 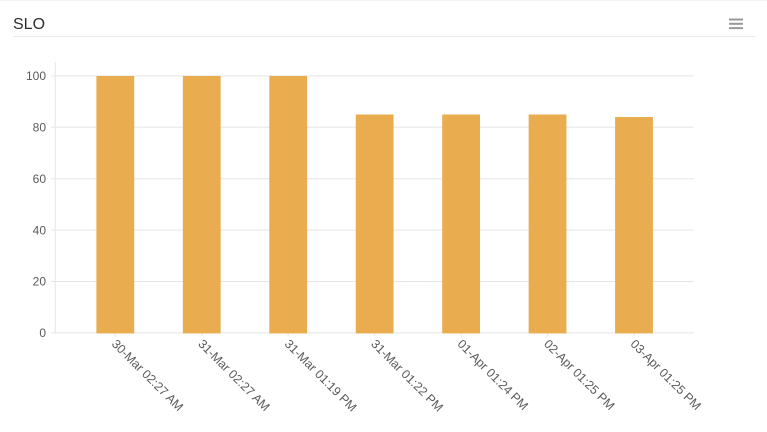 I want to click on svg-text: 40, so click(x=40, y=230).